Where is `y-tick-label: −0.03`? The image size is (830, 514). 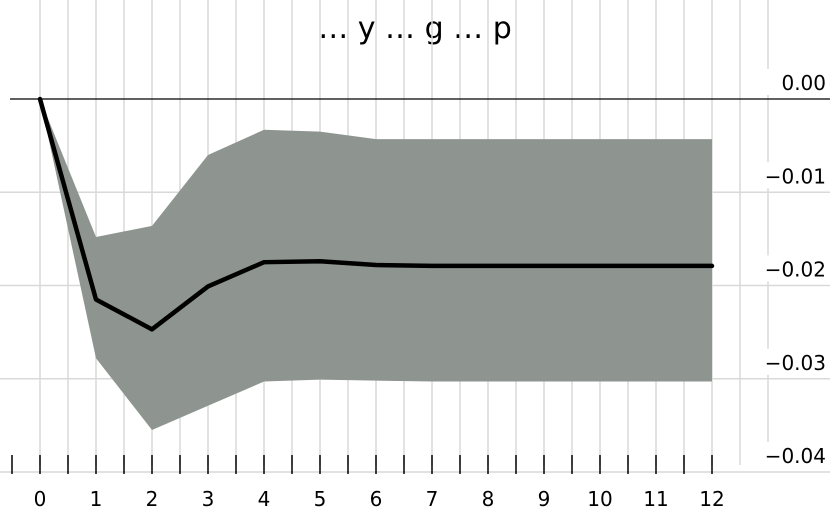
y-tick-label: −0.03 is located at coordinates (795, 363).